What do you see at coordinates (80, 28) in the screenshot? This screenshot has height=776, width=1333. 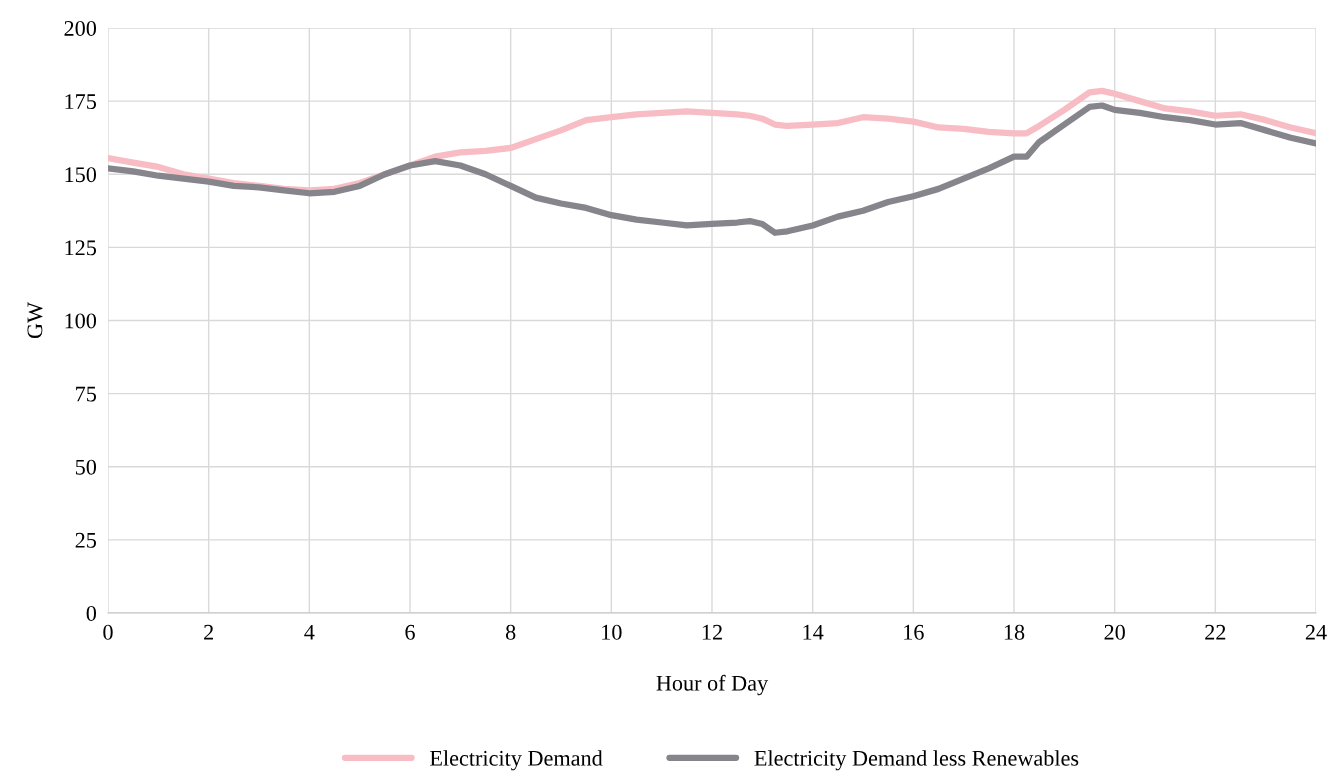 I see `y-tick-label: 200` at bounding box center [80, 28].